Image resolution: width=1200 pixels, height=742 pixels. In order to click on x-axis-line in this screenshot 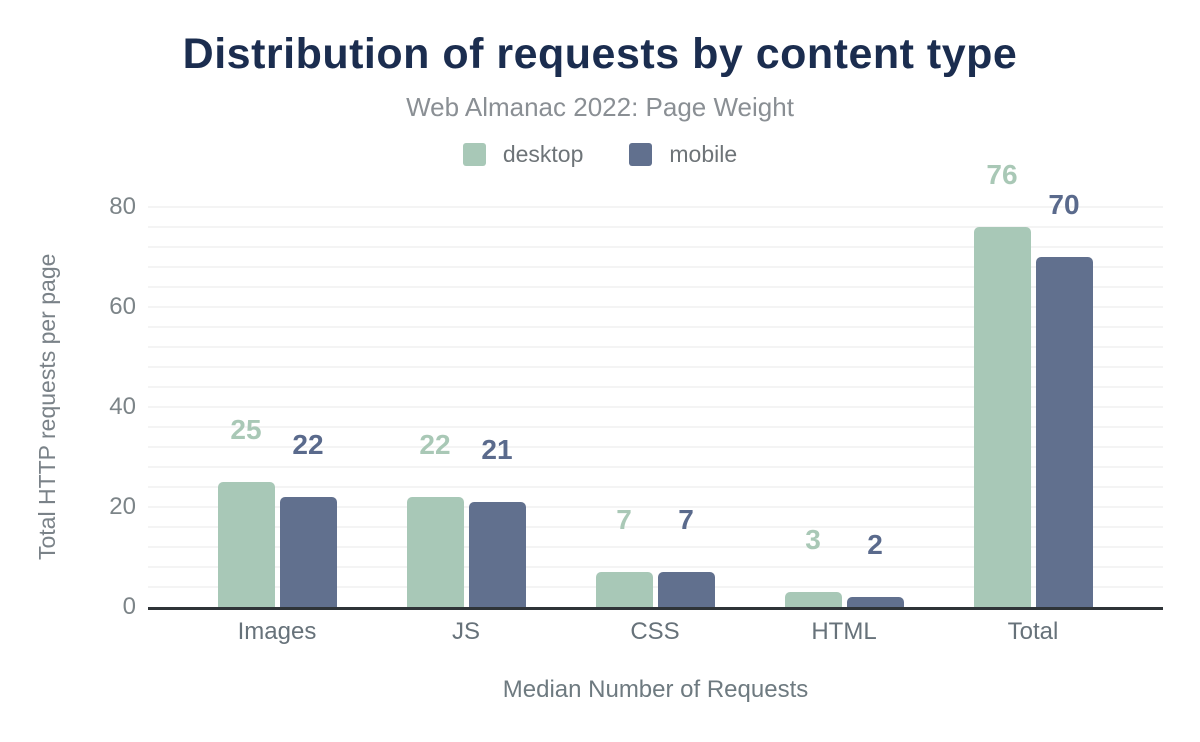, I will do `click(655, 608)`.